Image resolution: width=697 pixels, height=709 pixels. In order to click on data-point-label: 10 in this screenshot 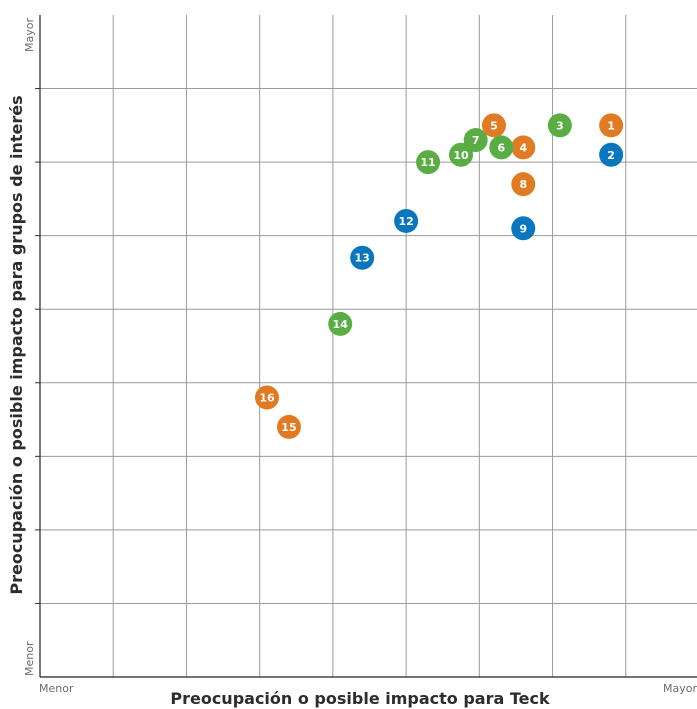, I will do `click(461, 155)`.